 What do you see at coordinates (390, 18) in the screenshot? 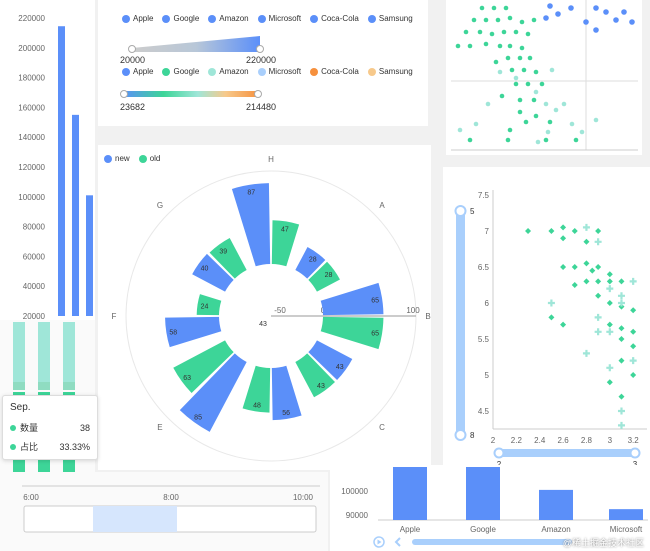
I see `legend-top-samsung: Samsung` at bounding box center [390, 18].